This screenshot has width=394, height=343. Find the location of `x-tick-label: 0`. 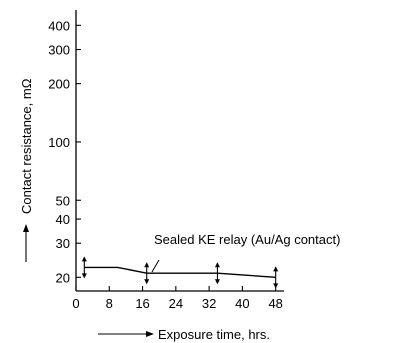

x-tick-label: 0 is located at coordinates (75, 303).